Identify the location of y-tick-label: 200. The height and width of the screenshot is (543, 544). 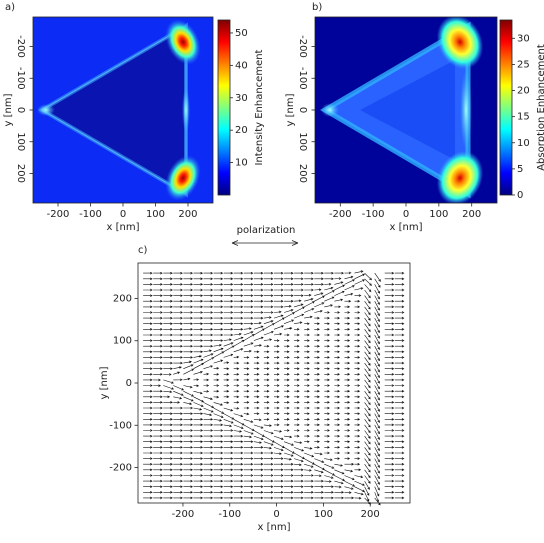
(122, 298).